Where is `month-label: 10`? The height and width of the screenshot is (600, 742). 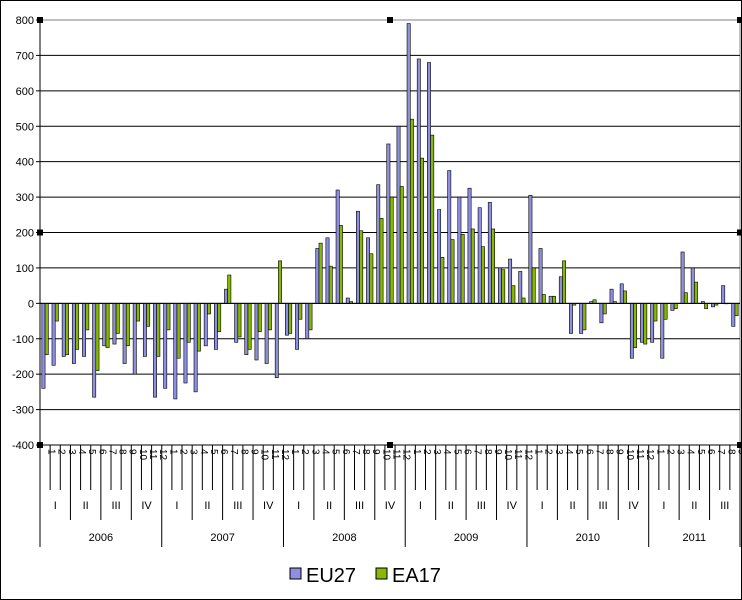 month-label: 10 is located at coordinates (385, 455).